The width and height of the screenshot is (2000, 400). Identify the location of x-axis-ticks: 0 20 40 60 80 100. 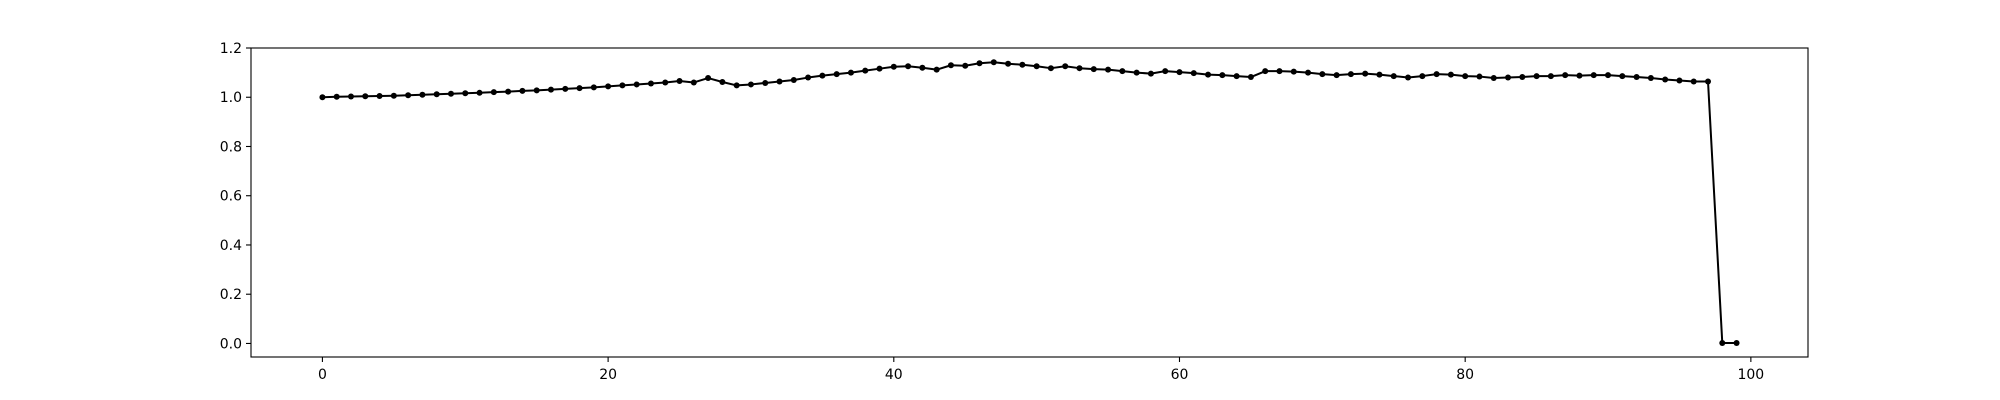
(1041, 370).